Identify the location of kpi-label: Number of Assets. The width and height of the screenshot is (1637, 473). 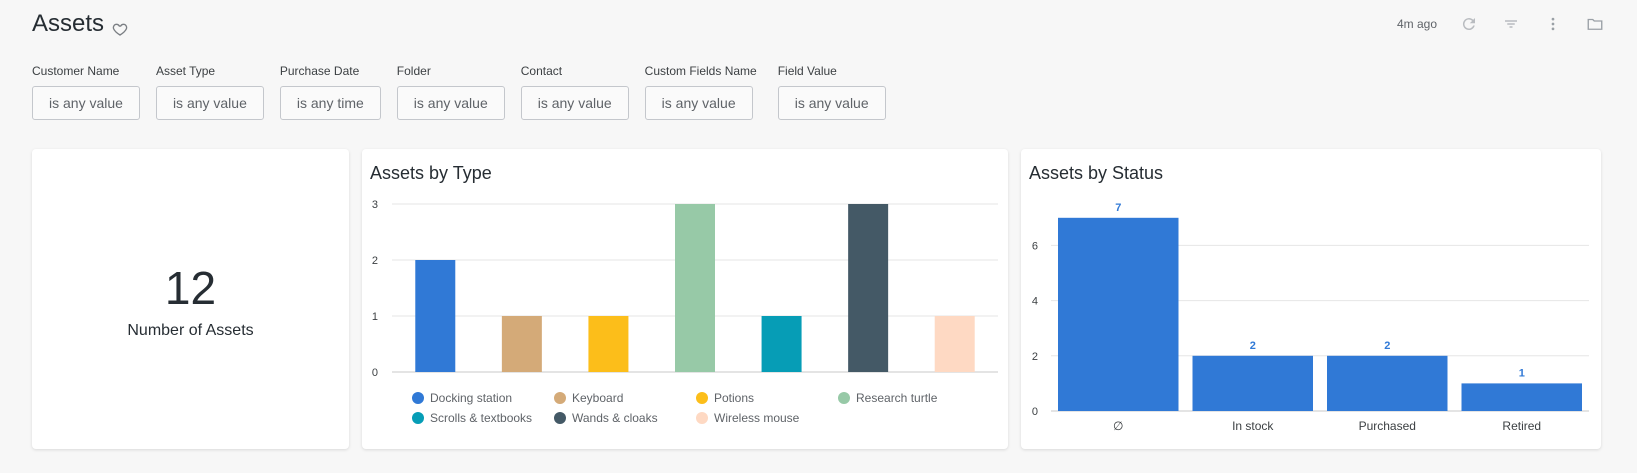
(190, 330).